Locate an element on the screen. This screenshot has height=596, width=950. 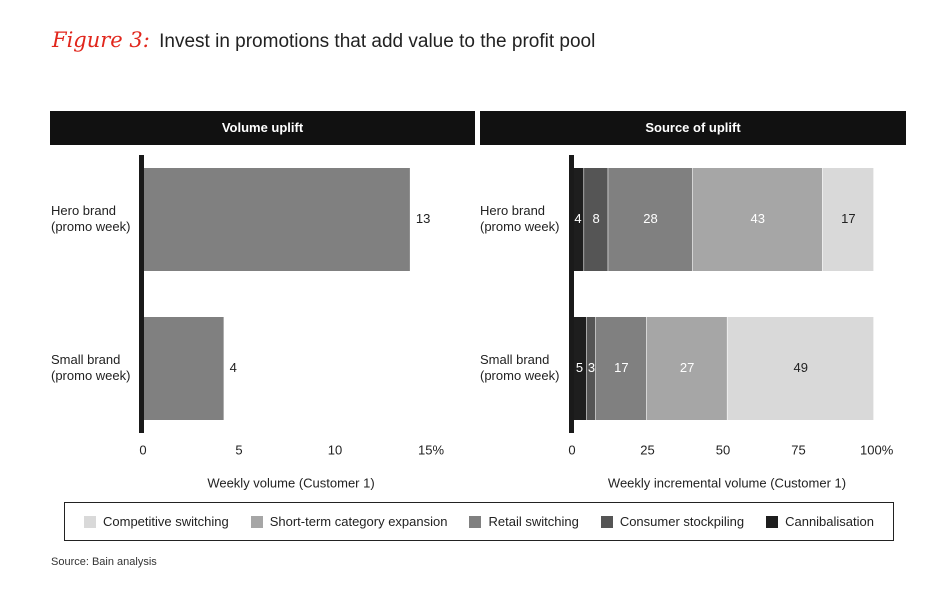
legend-label: Short-term category expansion is located at coordinates (358, 521).